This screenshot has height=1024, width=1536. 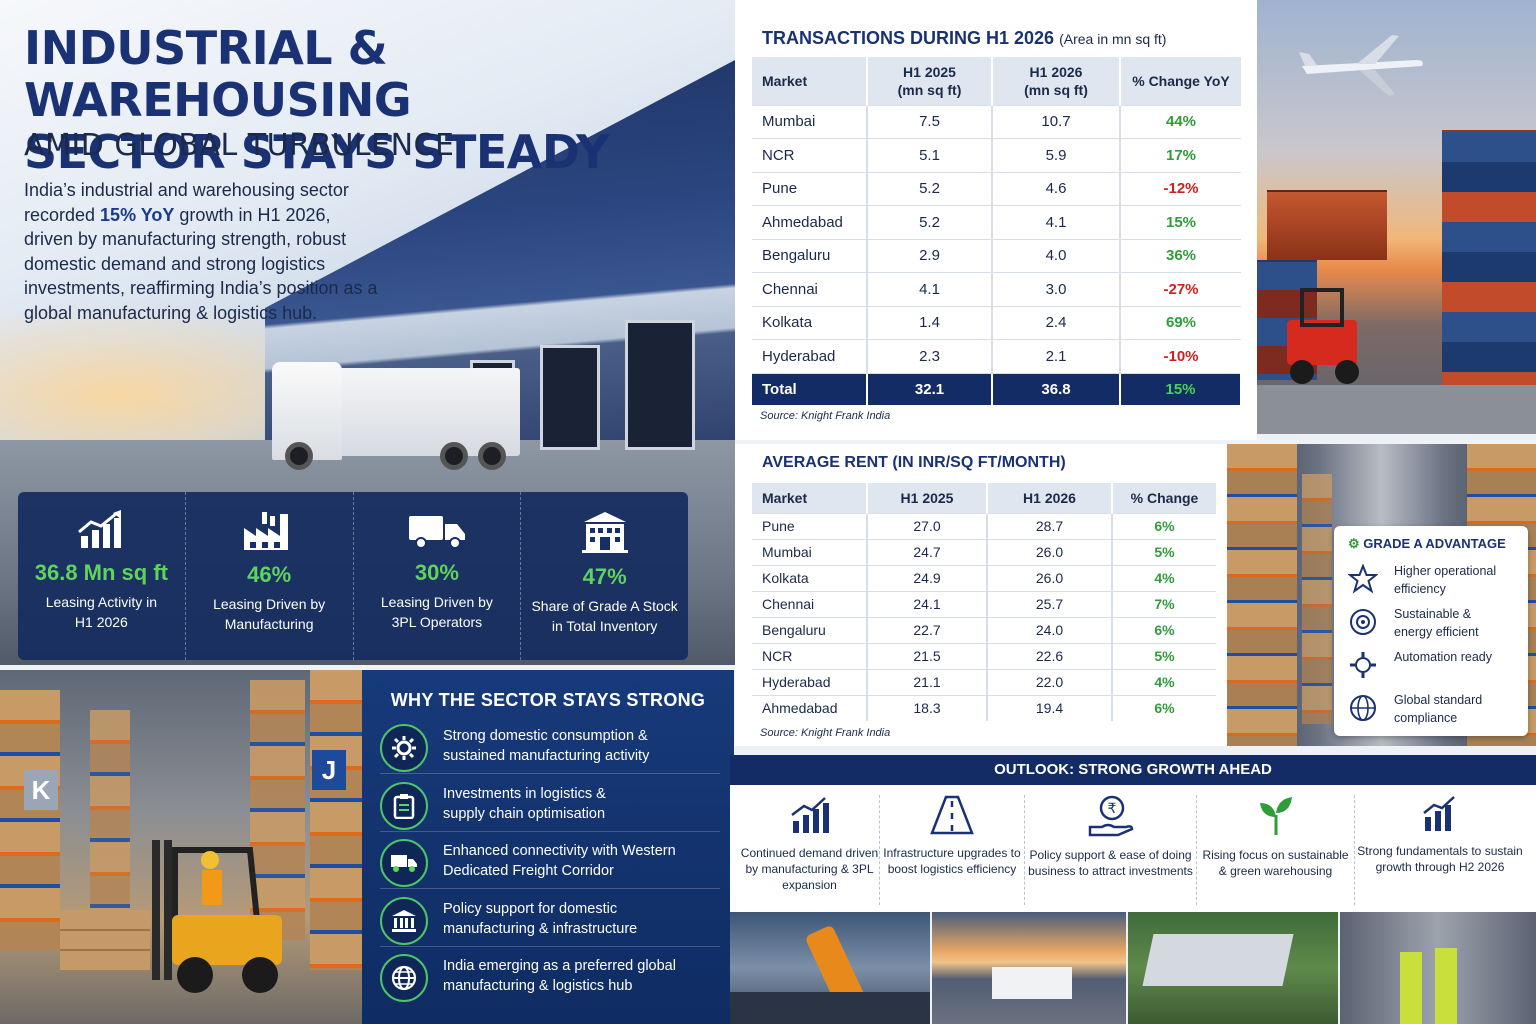 What do you see at coordinates (1164, 707) in the screenshot?
I see `table-cell: 6%` at bounding box center [1164, 707].